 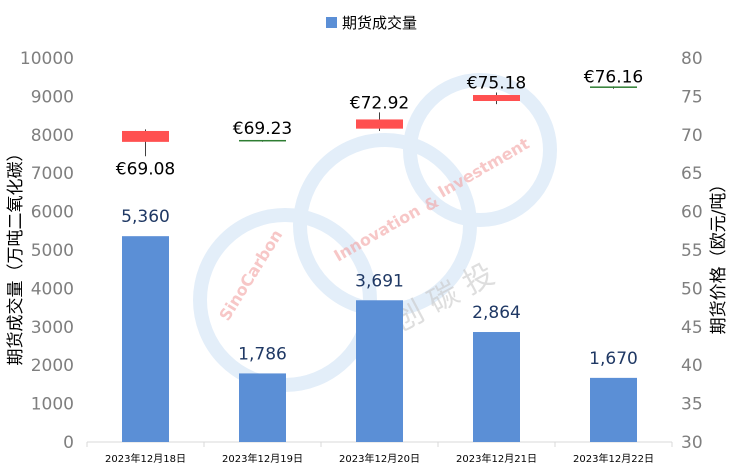 I want to click on y-right-tick-label: 75, so click(x=692, y=97).